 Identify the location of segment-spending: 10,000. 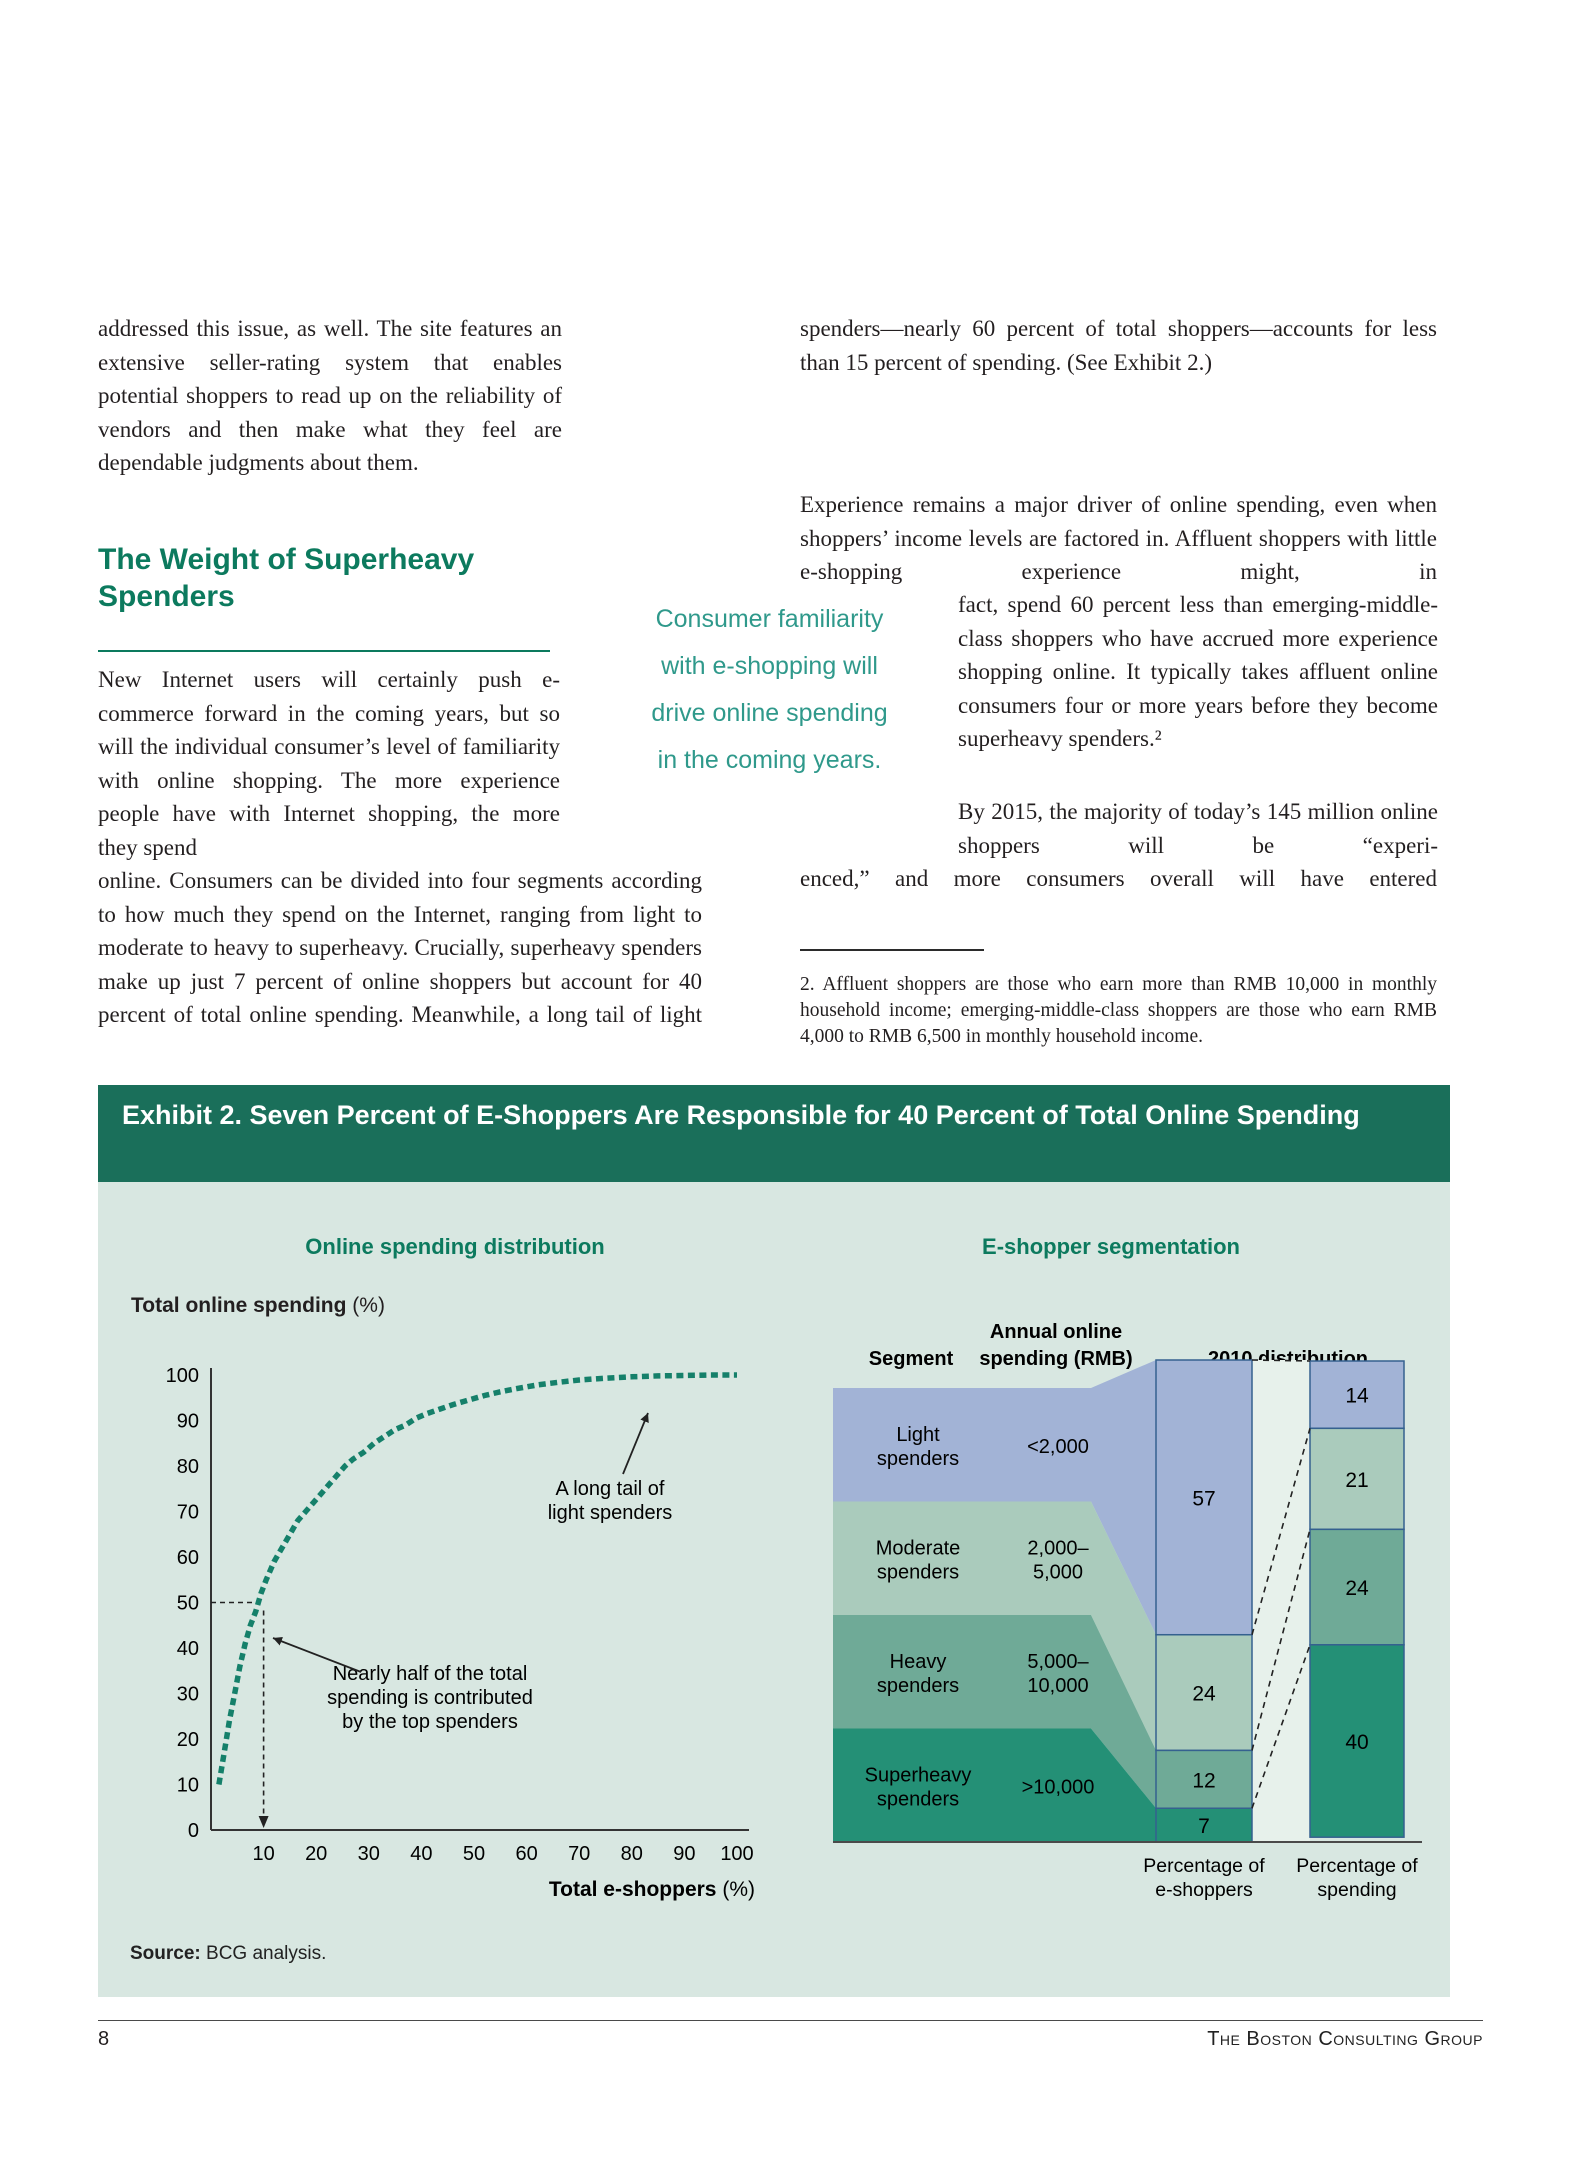
(1057, 1686).